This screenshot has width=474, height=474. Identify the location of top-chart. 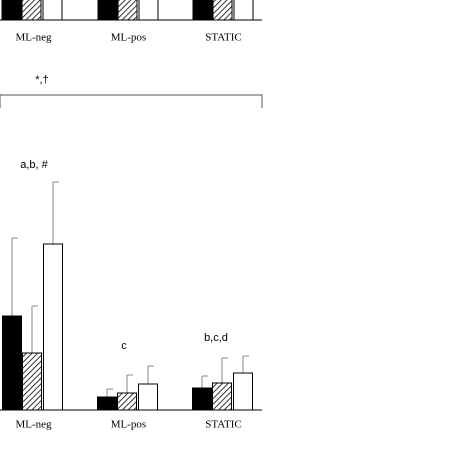
(131, 10).